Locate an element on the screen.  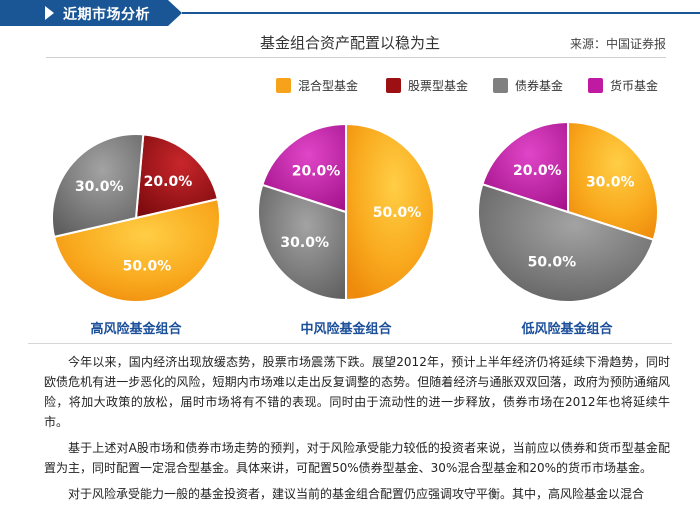
legend-item-hybrid: 混合型基金 is located at coordinates (317, 85).